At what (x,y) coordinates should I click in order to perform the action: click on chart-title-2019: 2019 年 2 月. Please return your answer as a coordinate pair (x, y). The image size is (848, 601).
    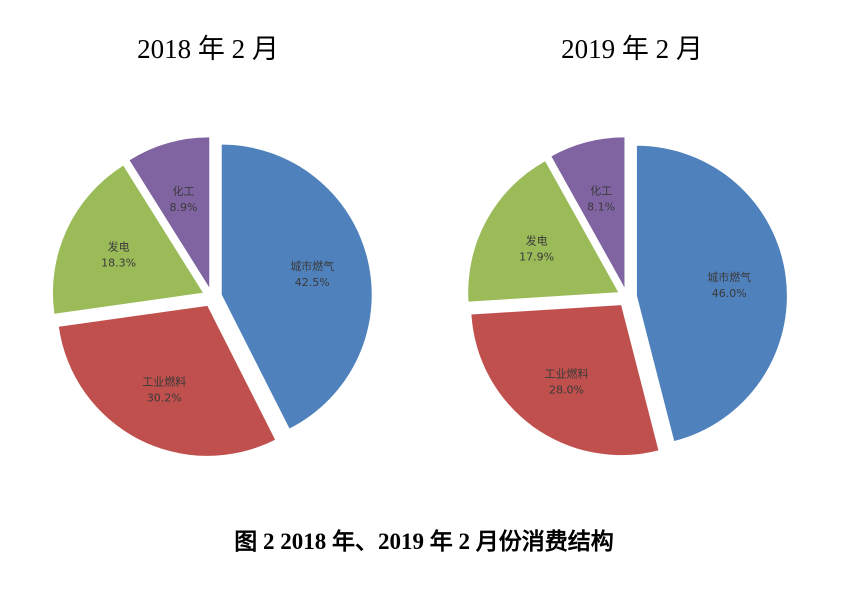
    Looking at the image, I should click on (632, 49).